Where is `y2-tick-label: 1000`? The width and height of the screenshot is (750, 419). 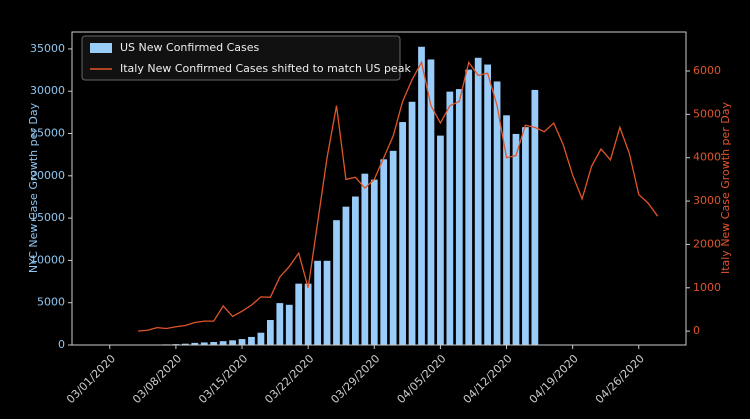
y2-tick-label: 1000 is located at coordinates (707, 287).